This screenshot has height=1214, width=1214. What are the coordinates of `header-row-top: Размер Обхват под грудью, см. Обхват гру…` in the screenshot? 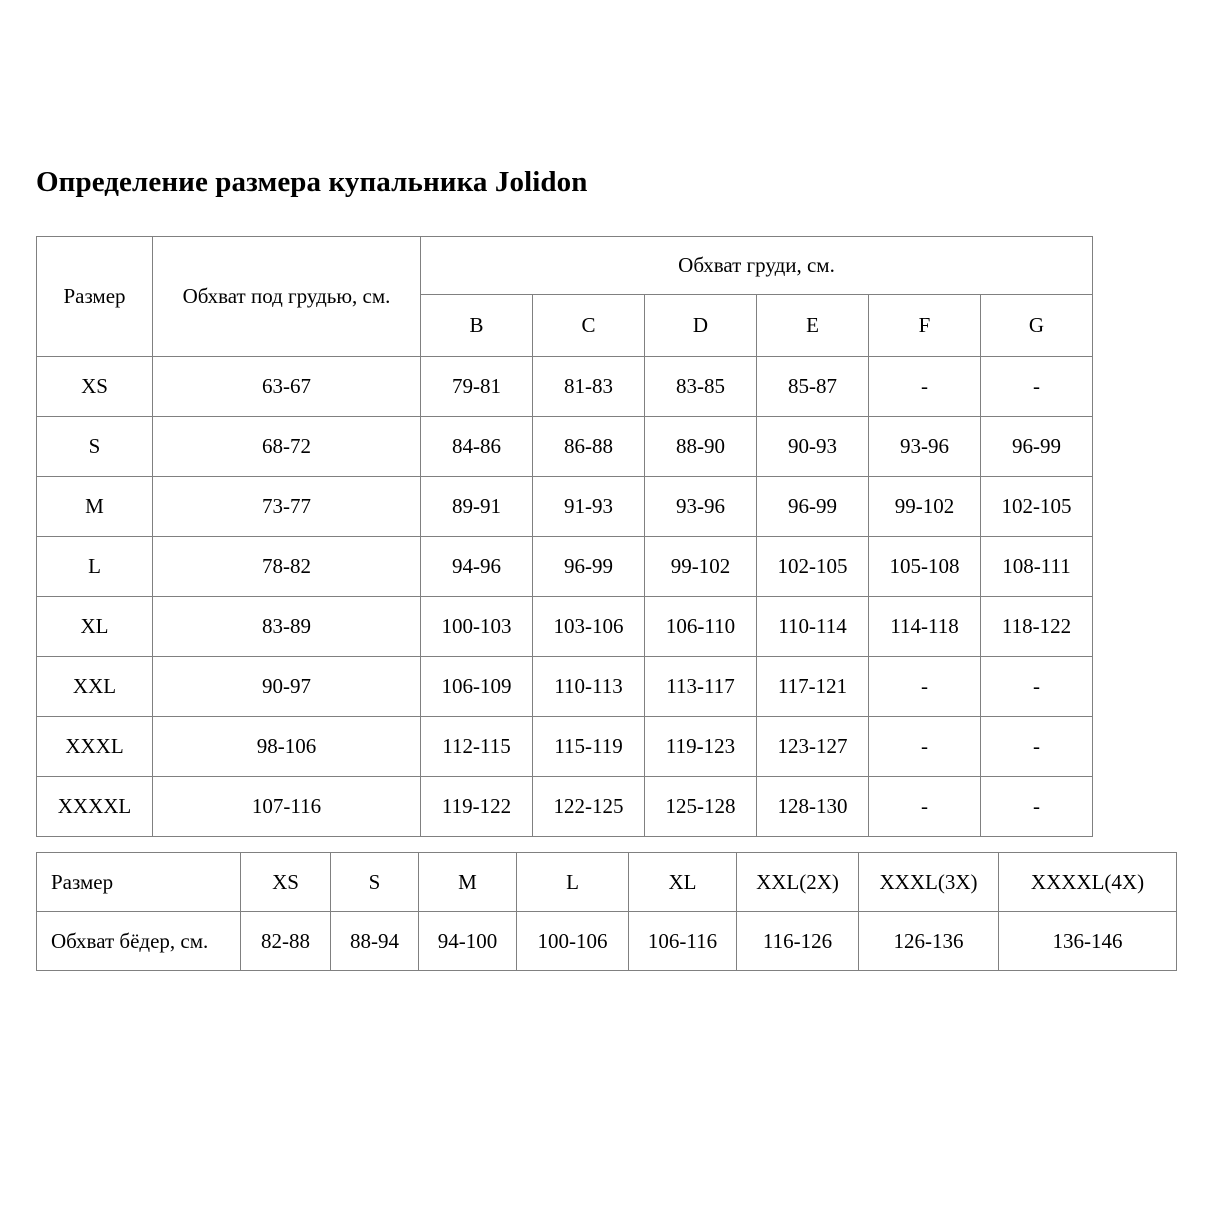 It's located at (565, 296).